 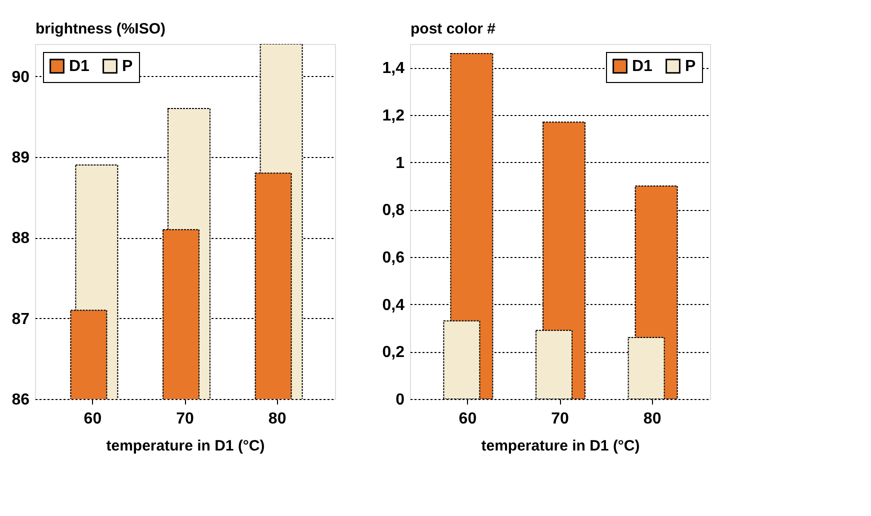 I want to click on y-tick-label: 0,2, so click(x=393, y=353).